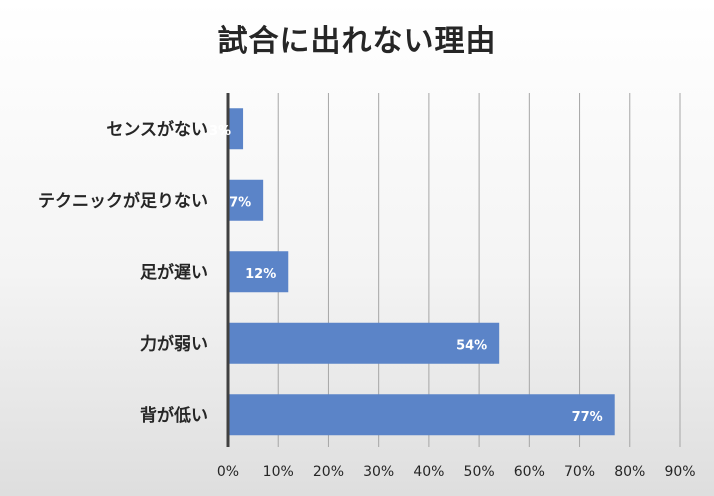 Image resolution: width=714 pixels, height=496 pixels. I want to click on x-tick-label: 90%, so click(679, 472).